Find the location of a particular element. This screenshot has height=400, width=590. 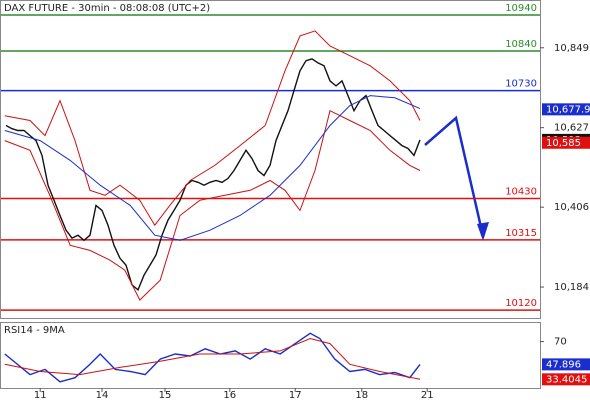

x-tick-label: 21 is located at coordinates (427, 395).